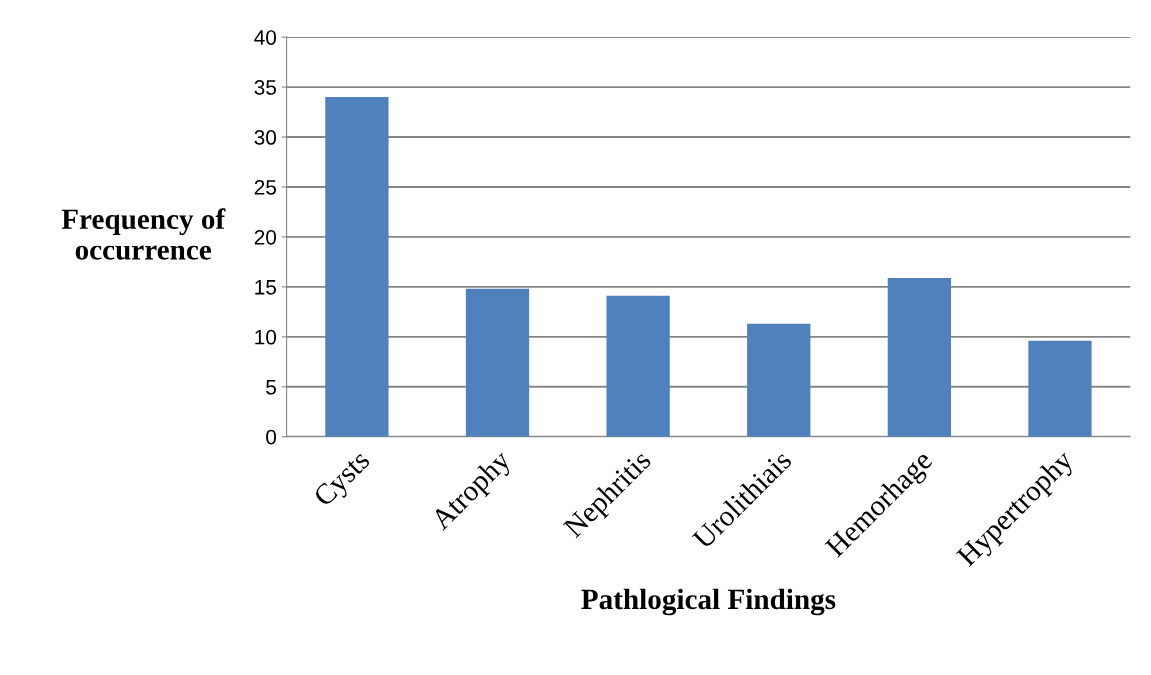 Image resolution: width=1151 pixels, height=675 pixels. Describe the element at coordinates (143, 234) in the screenshot. I see `y-axis-title: Frequency of occurrence` at that location.